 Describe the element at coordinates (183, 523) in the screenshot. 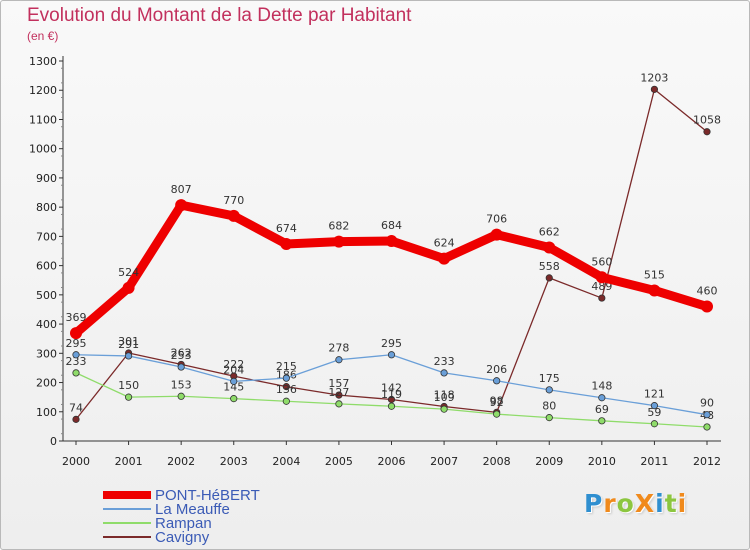

I see `legend-label: Rampan` at that location.